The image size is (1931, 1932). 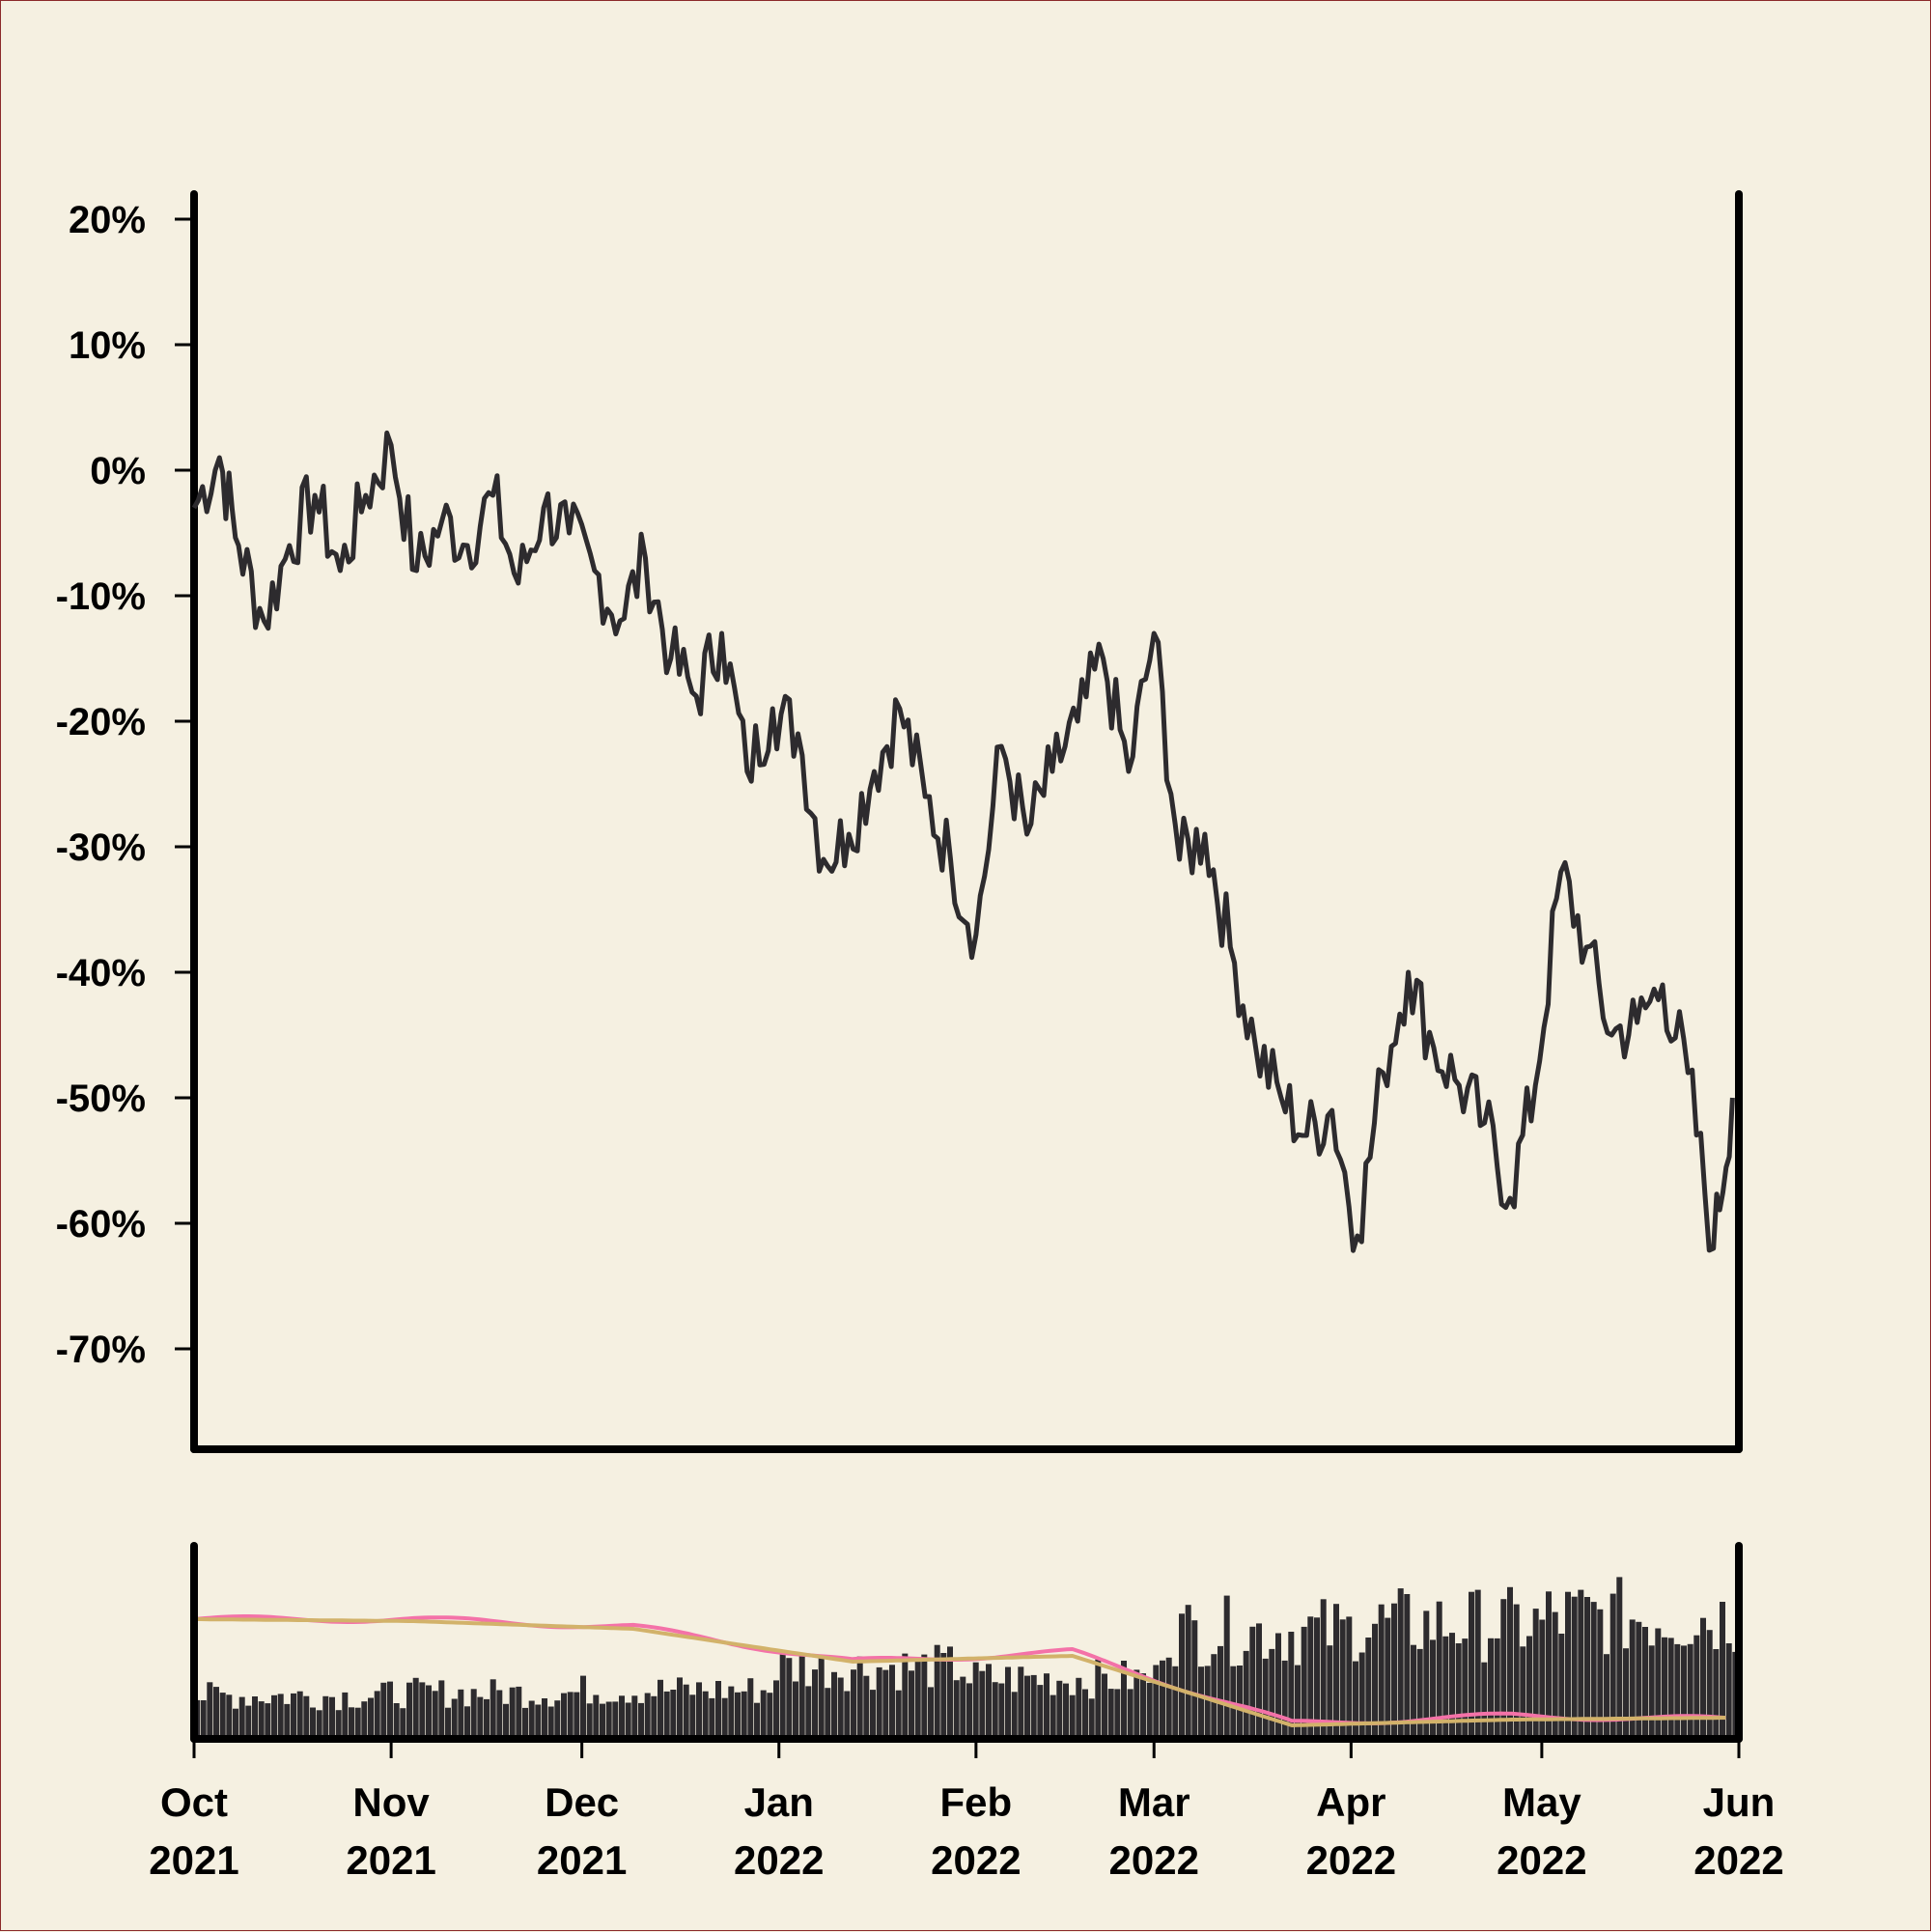 I want to click on x-tick-month: Jan, so click(x=779, y=1802).